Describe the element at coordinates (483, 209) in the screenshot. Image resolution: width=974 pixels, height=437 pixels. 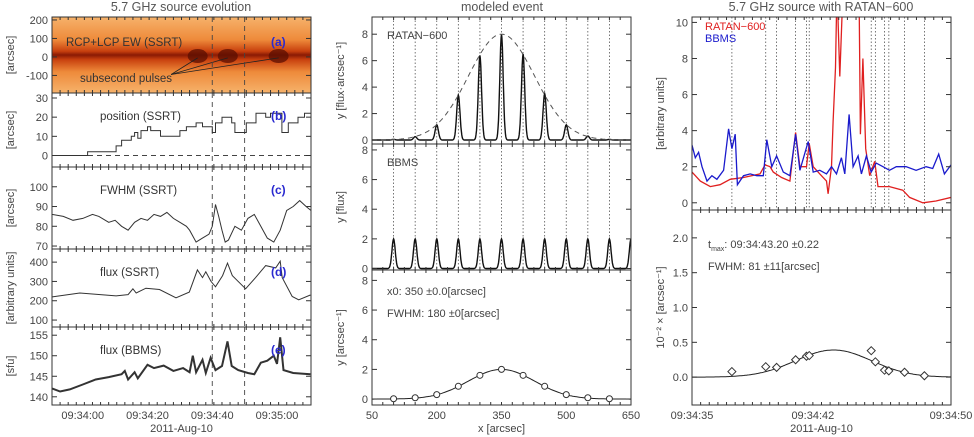
I see `panel-m2: 0 2 4 6 8 y [flux] BBMS` at that location.